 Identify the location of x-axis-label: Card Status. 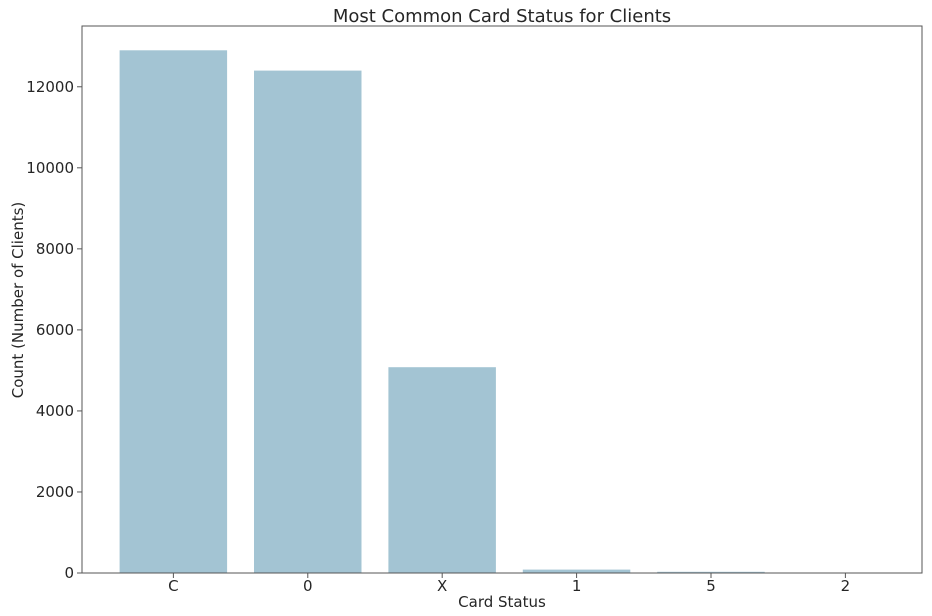
(502, 602).